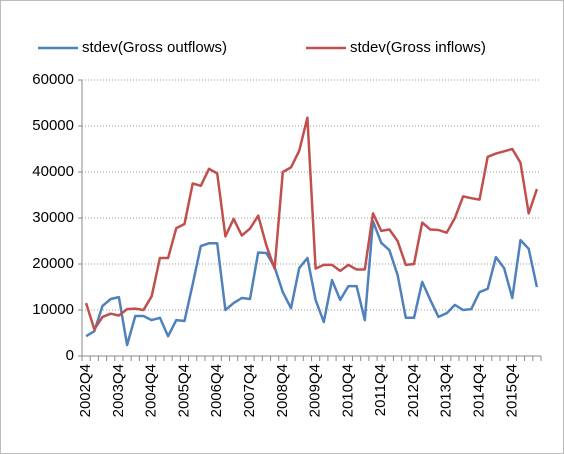 The height and width of the screenshot is (454, 564). What do you see at coordinates (347, 390) in the screenshot?
I see `x-tick-label: 2010Q4` at bounding box center [347, 390].